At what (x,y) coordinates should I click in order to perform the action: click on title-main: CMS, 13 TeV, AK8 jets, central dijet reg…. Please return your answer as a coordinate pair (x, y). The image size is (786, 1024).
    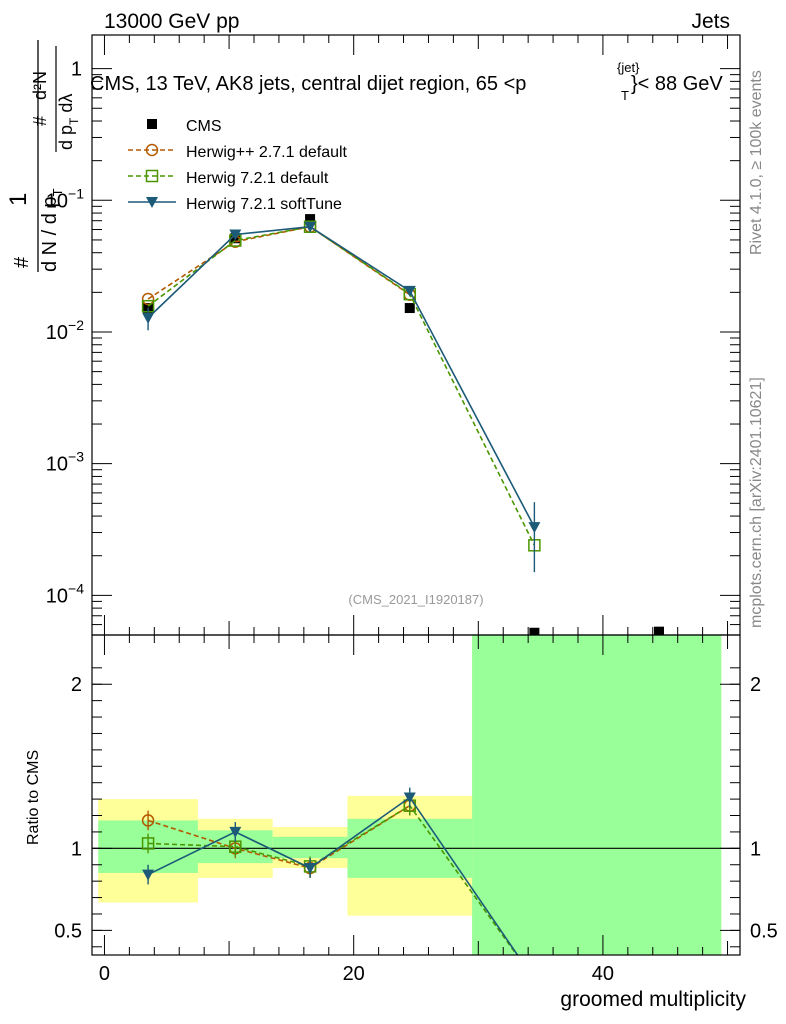
    Looking at the image, I should click on (308, 84).